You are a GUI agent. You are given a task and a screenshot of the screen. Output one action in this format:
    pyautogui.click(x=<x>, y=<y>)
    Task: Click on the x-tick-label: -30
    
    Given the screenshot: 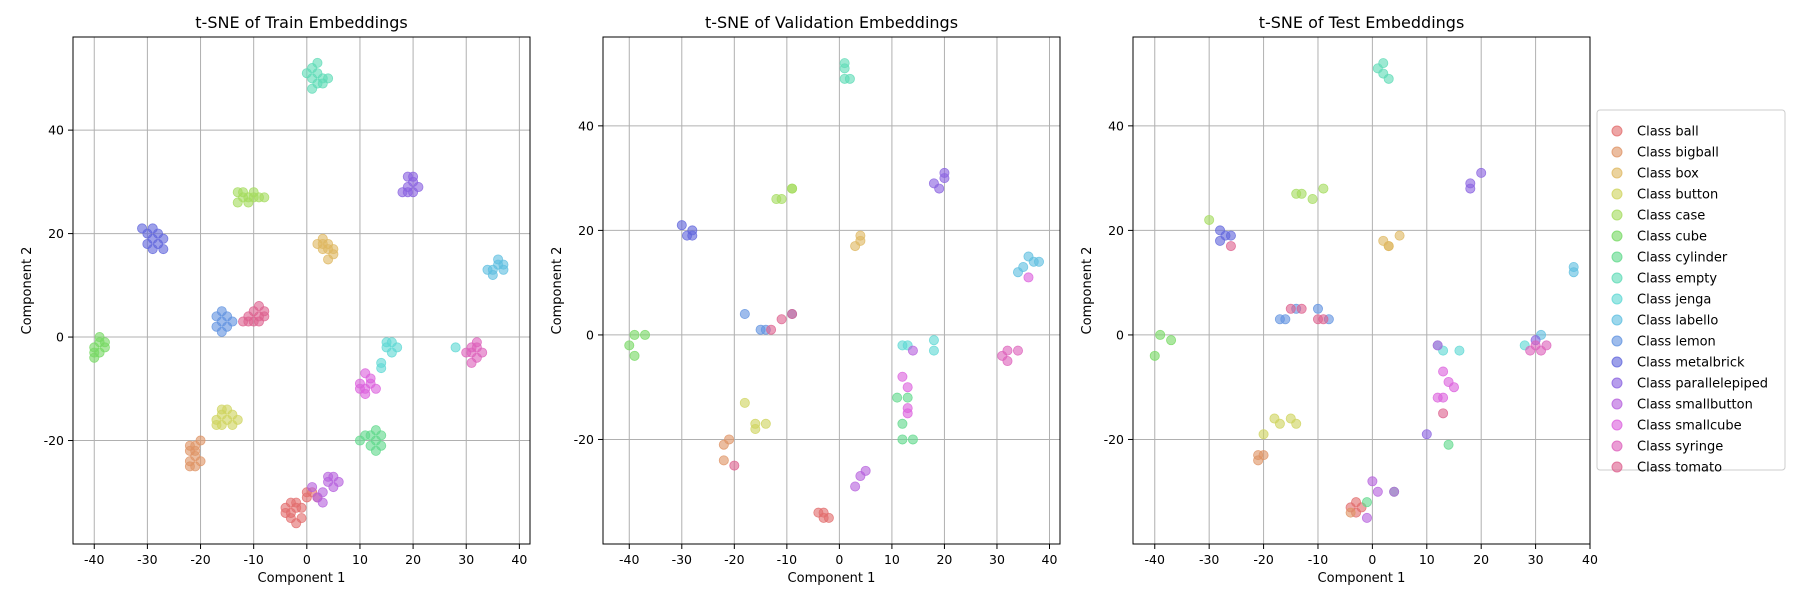 What is the action you would take?
    pyautogui.click(x=682, y=559)
    